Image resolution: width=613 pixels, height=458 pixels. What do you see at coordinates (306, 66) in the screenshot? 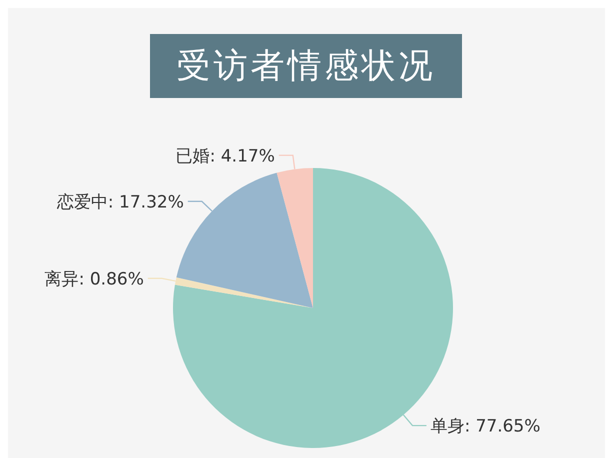
I see `chart-title: 受访者情感状况` at bounding box center [306, 66].